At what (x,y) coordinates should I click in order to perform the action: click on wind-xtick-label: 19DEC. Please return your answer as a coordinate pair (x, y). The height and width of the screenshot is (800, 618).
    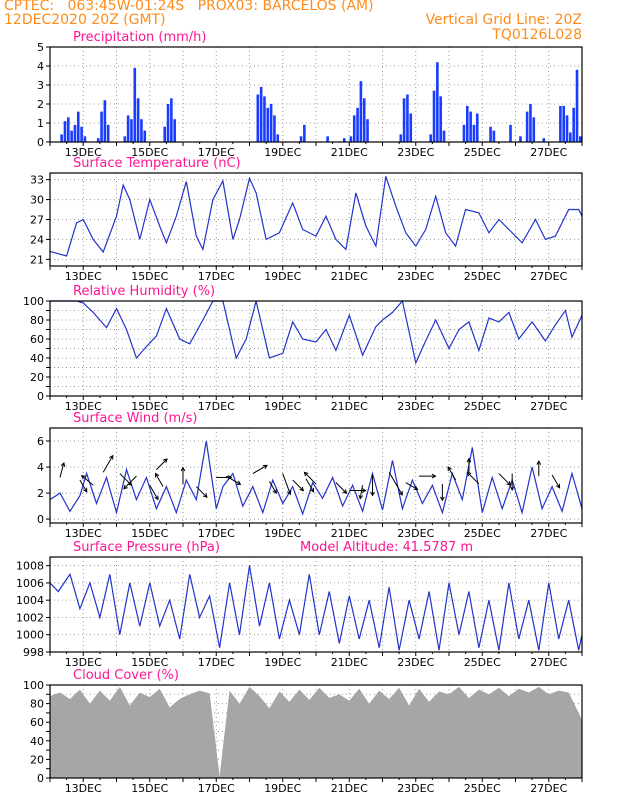
    Looking at the image, I should click on (282, 533).